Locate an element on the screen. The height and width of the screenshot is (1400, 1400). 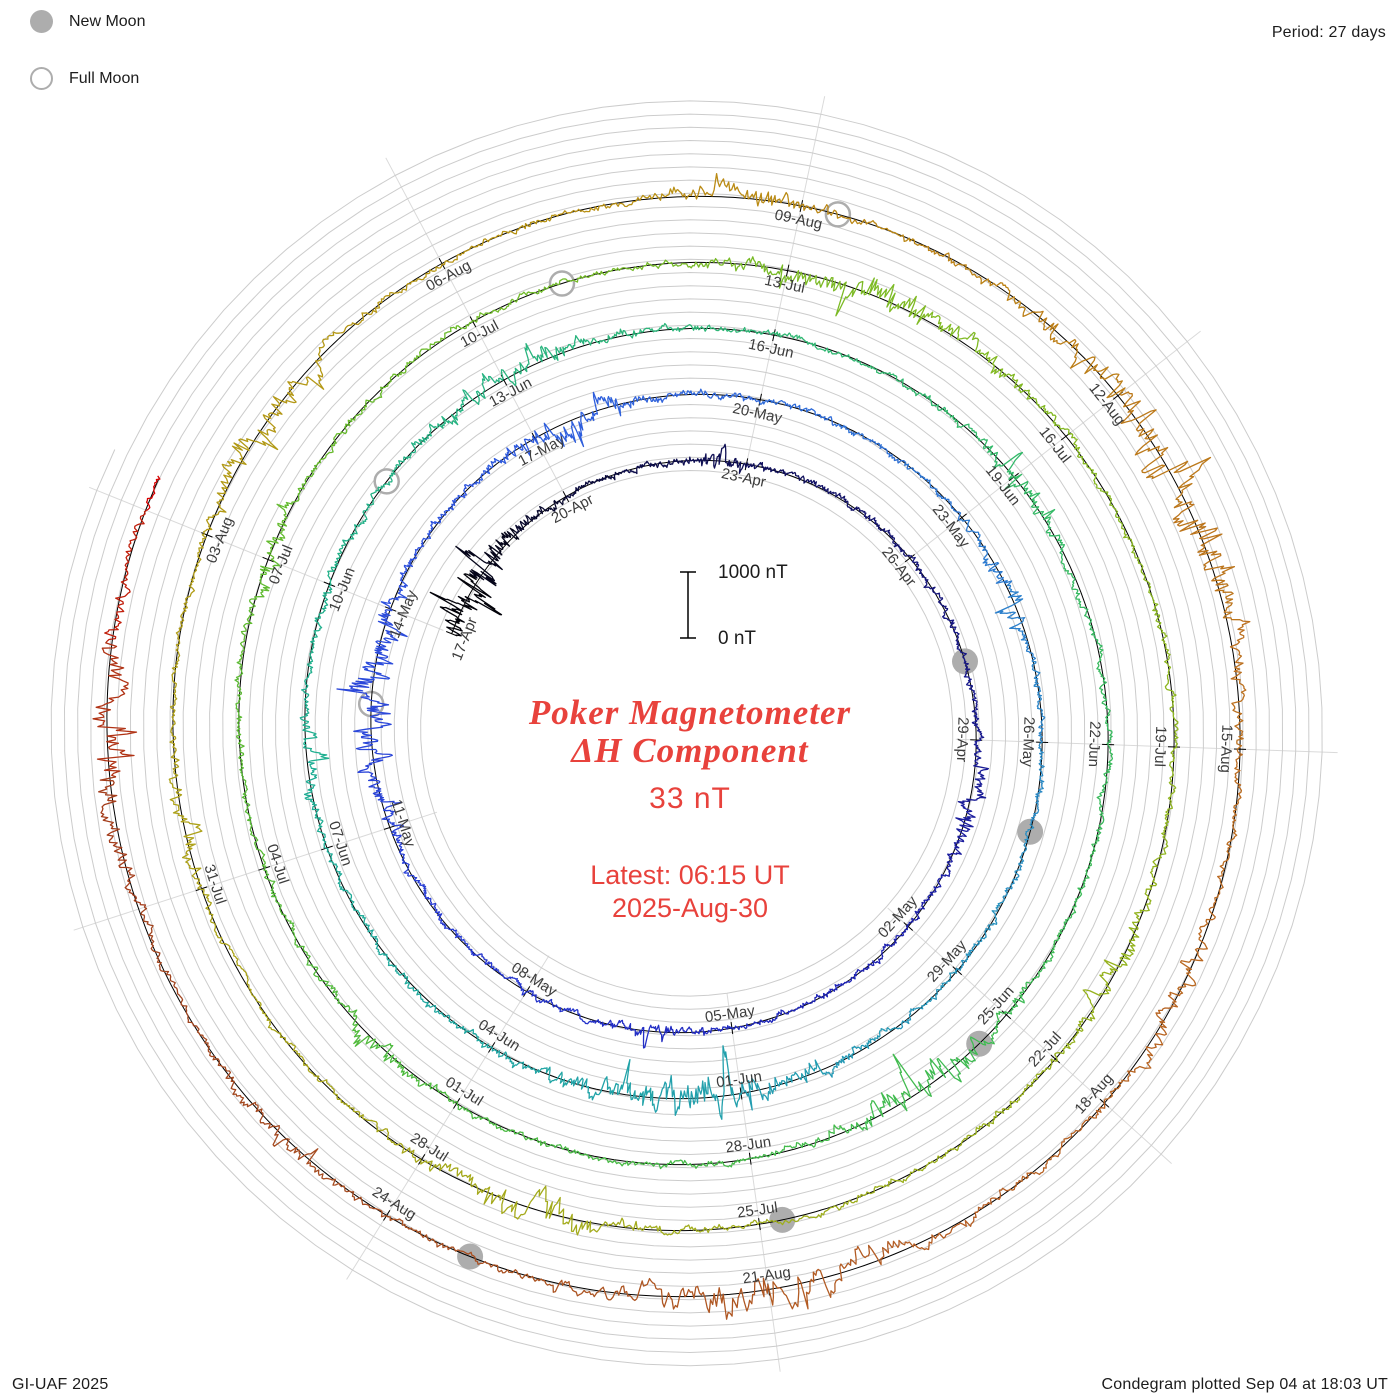
new-moon-icon is located at coordinates (41, 21).